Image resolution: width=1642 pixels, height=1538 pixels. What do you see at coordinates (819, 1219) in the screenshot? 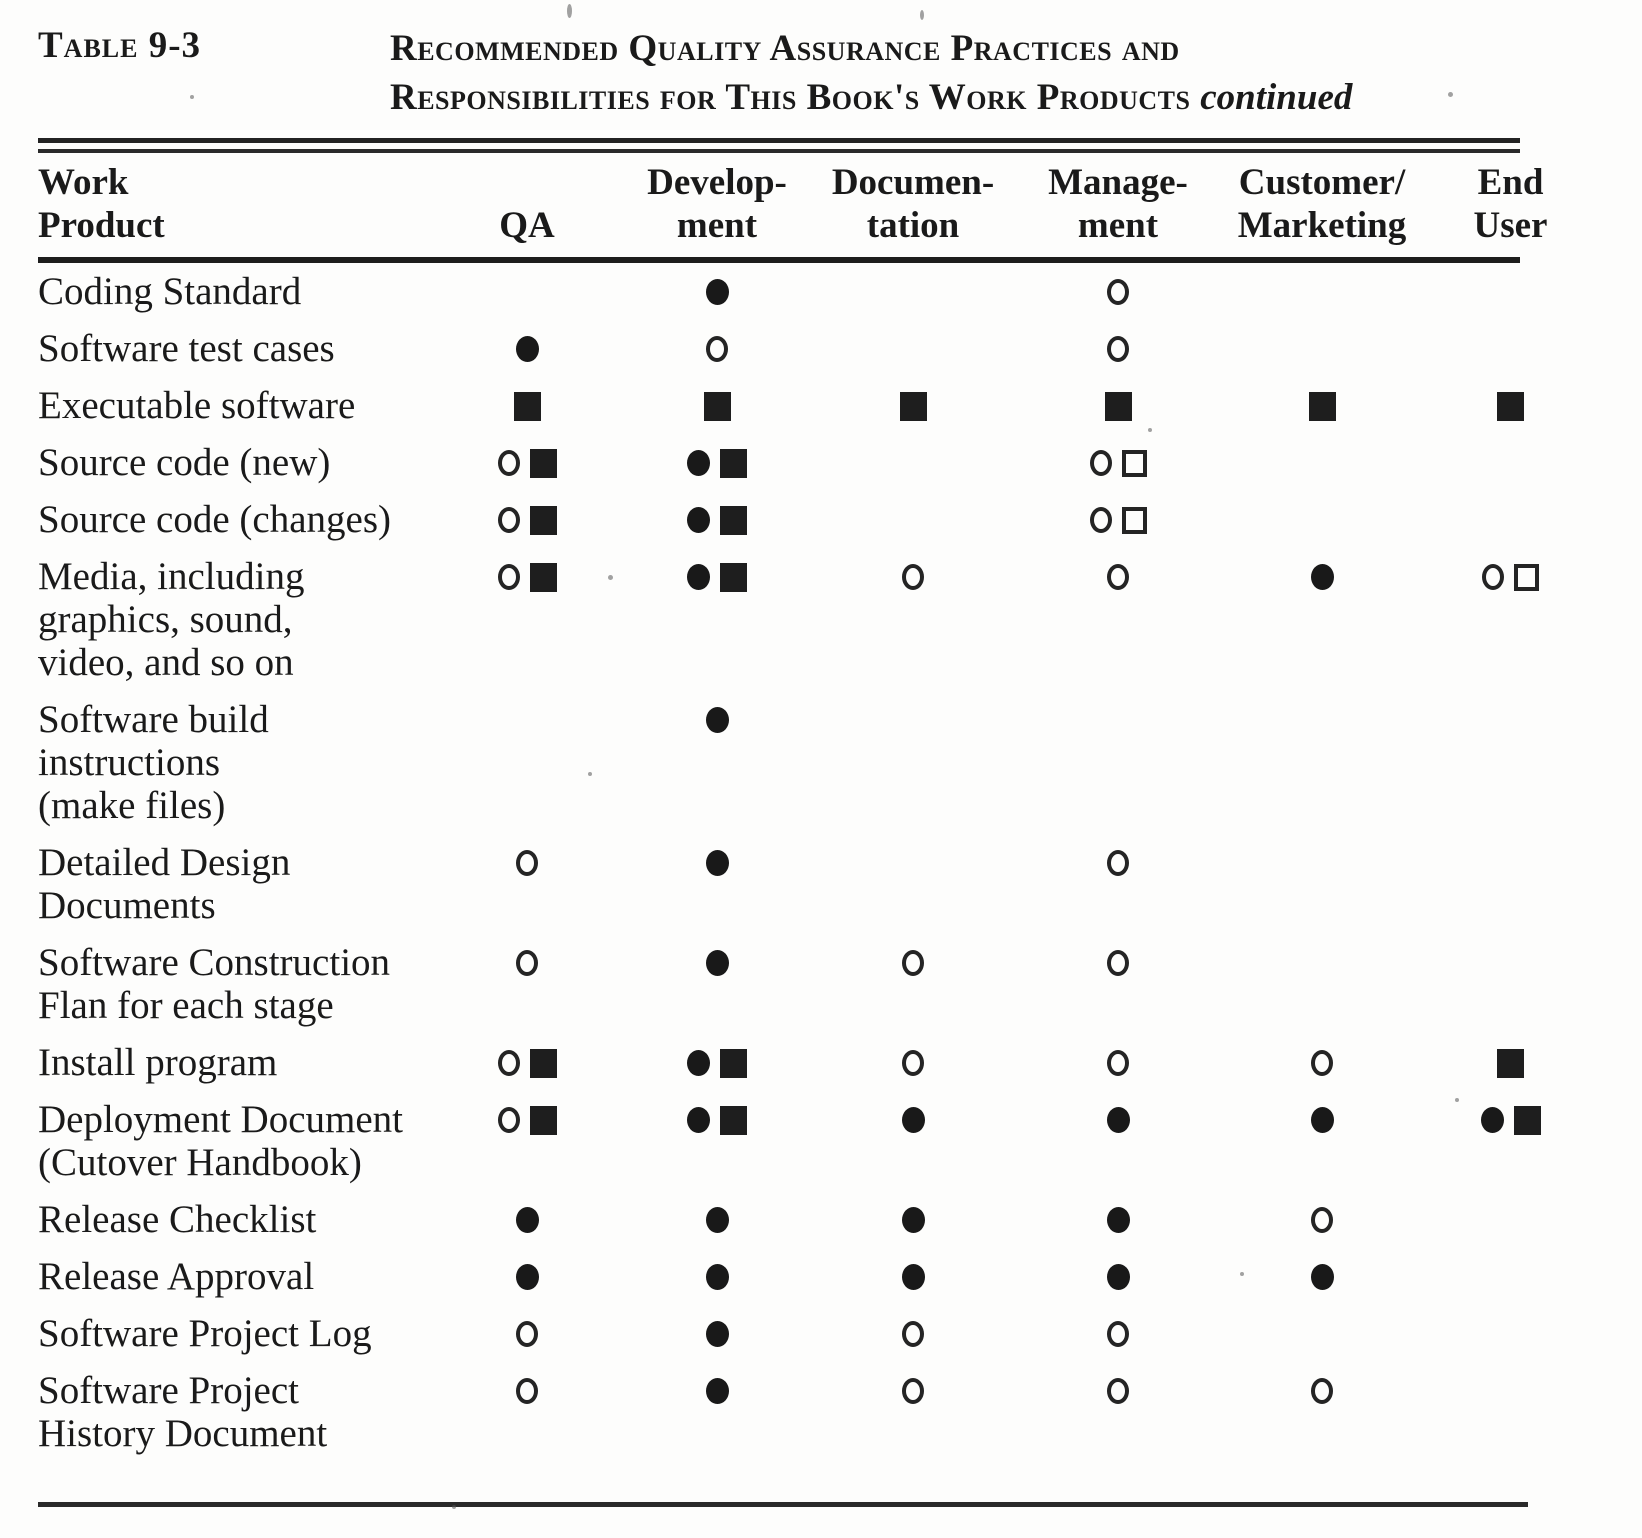
I see `table-row: Release Checklist` at bounding box center [819, 1219].